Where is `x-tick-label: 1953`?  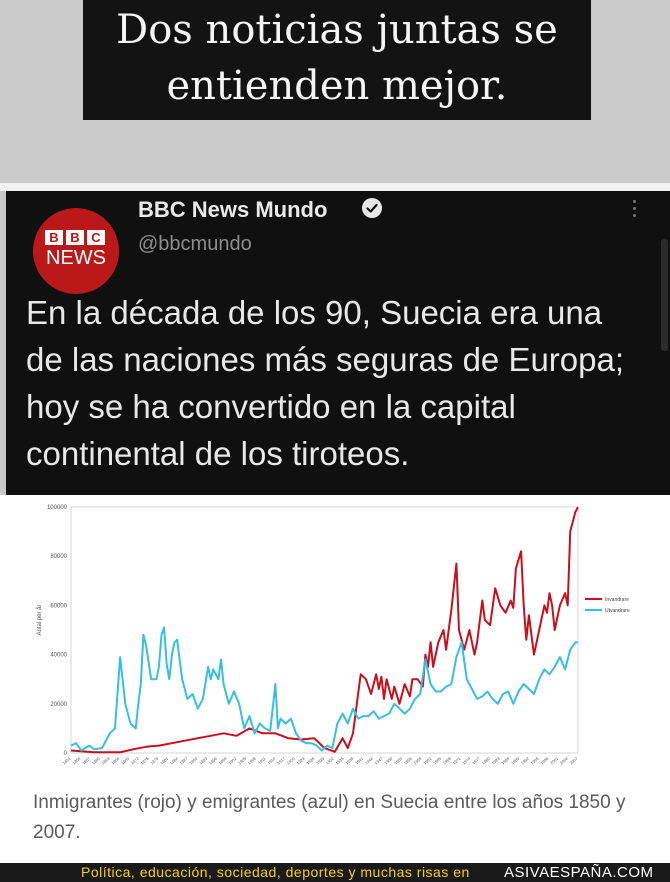
x-tick-label: 1953 is located at coordinates (398, 760).